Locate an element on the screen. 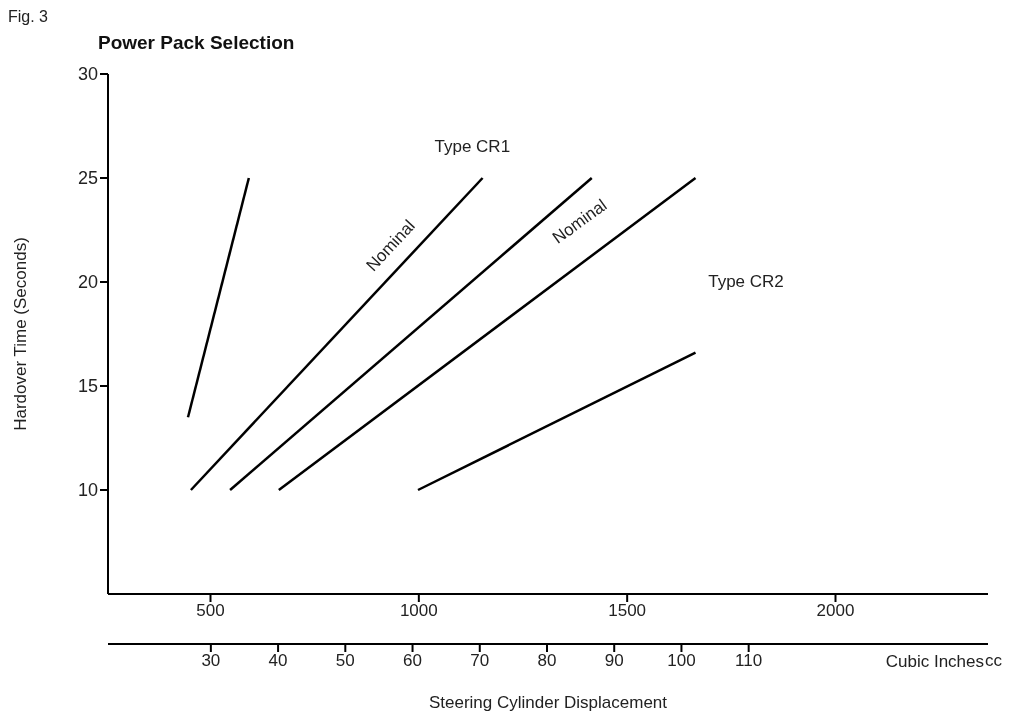 This screenshot has height=720, width=1022. x-axis-title: Steering Cylinder Displacement is located at coordinates (548, 703).